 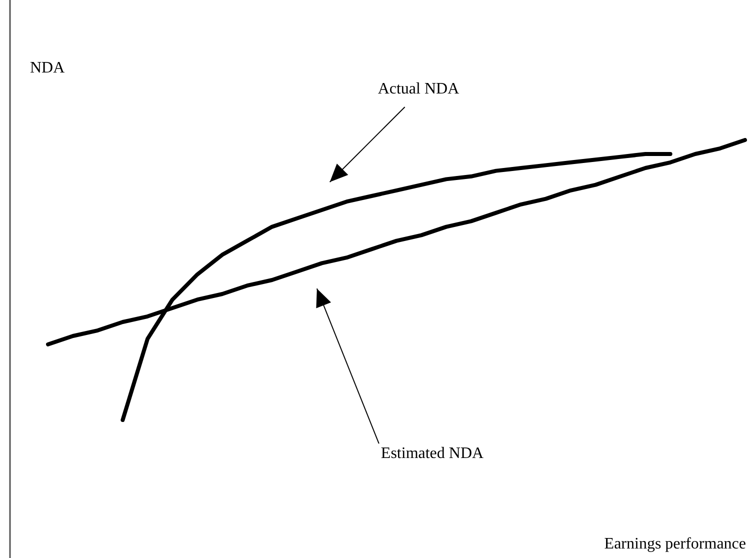 What do you see at coordinates (432, 453) in the screenshot?
I see `text: Estimated NDA` at bounding box center [432, 453].